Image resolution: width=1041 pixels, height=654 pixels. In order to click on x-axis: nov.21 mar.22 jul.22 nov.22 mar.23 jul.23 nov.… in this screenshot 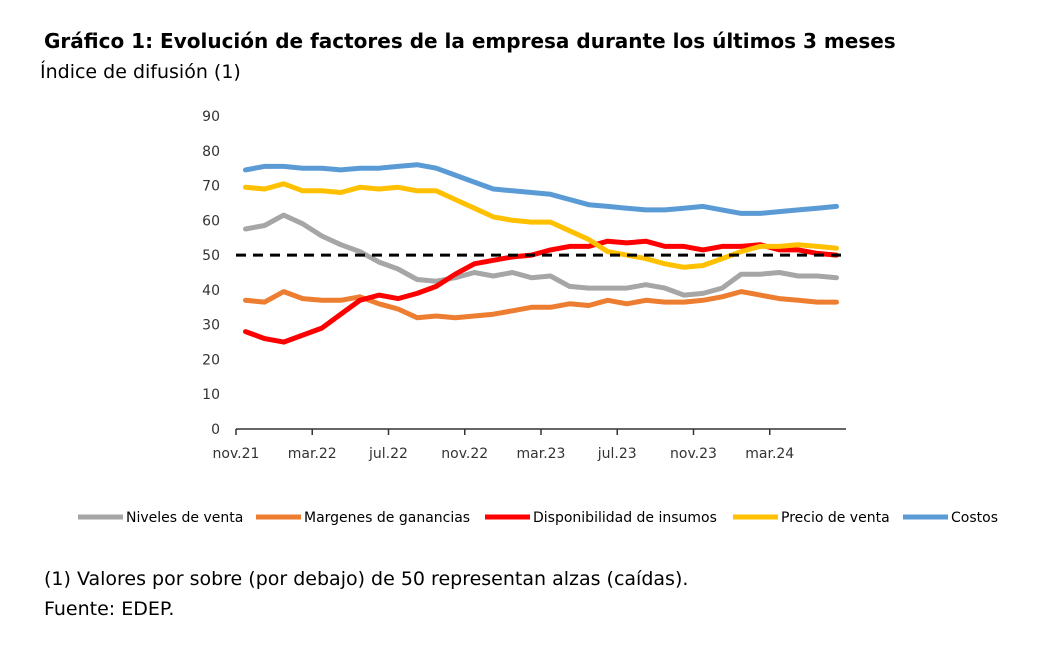, I will do `click(529, 445)`.